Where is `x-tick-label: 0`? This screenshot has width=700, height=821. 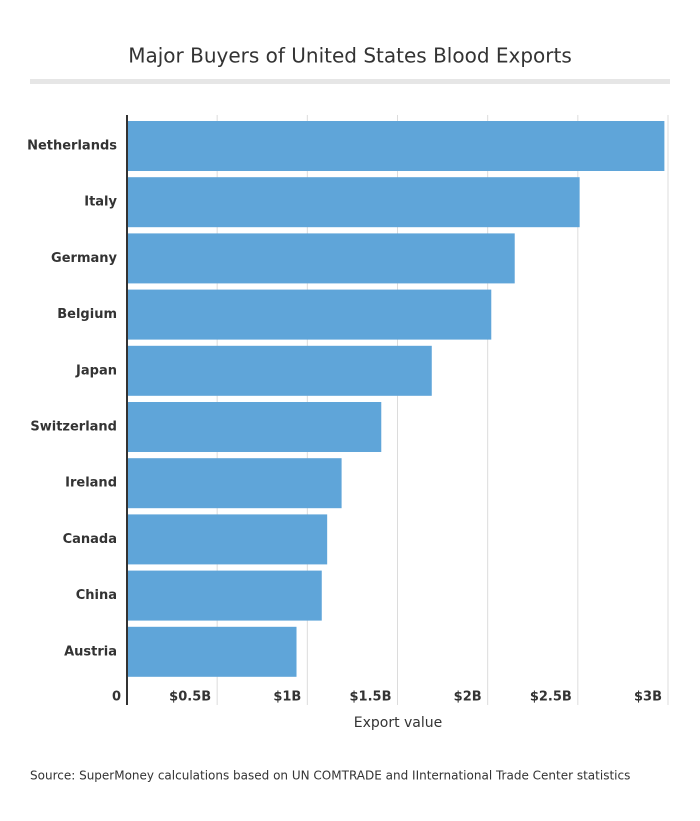 x-tick-label: 0 is located at coordinates (116, 697).